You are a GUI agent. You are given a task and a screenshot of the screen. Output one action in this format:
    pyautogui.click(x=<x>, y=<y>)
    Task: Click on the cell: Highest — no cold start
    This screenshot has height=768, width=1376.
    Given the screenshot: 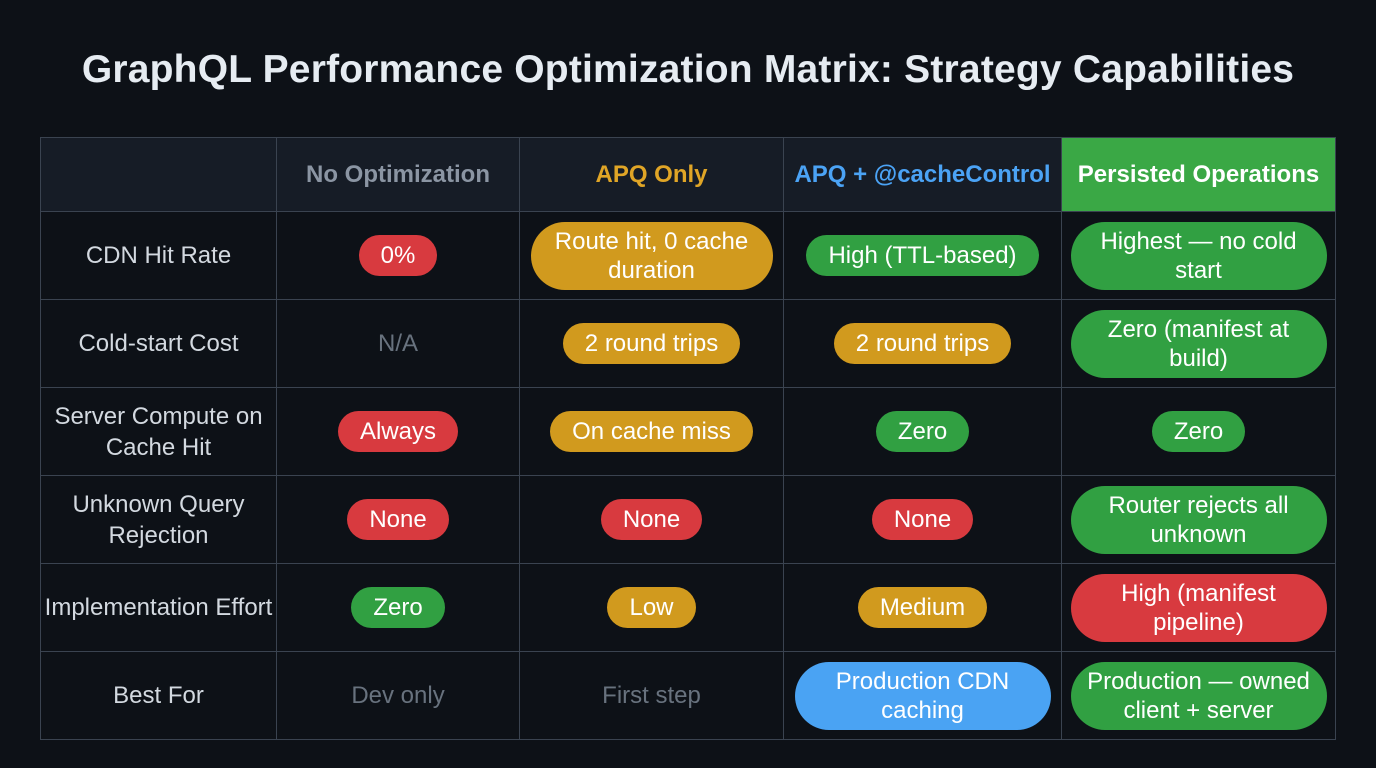 What is the action you would take?
    pyautogui.click(x=1198, y=255)
    